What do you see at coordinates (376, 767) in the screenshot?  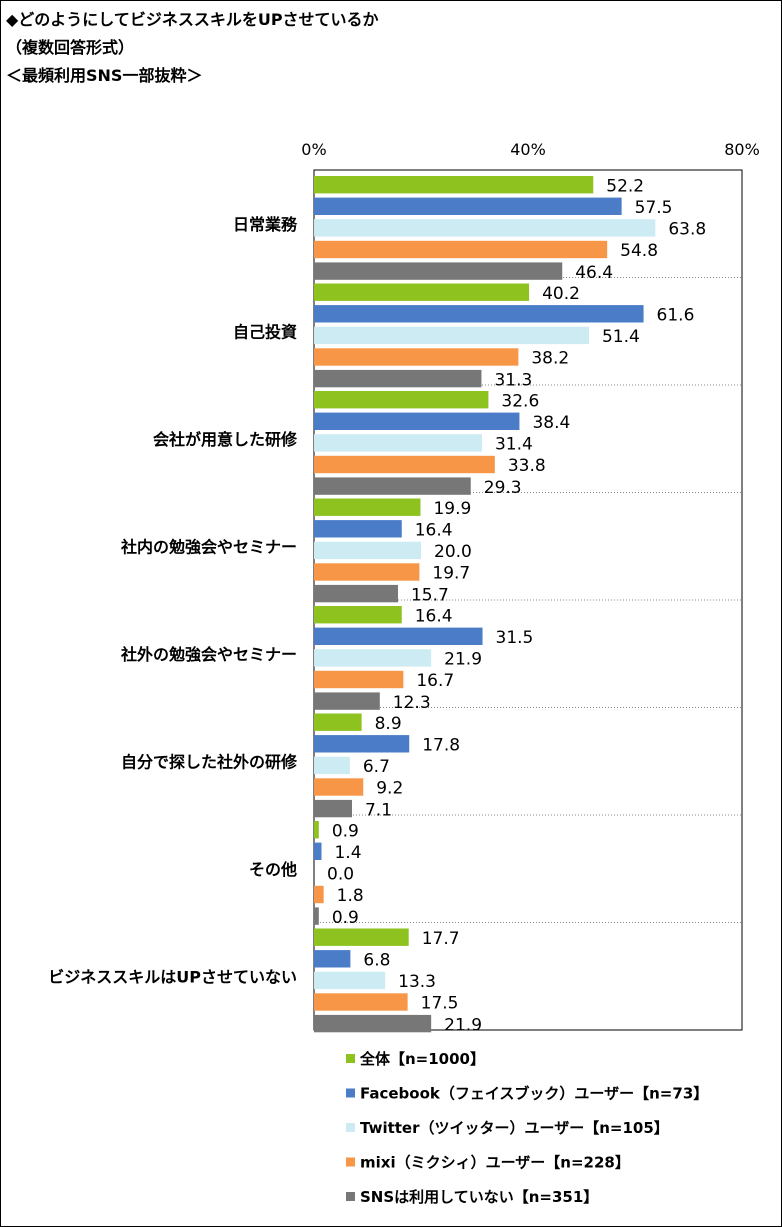 I see `data-label-3-item-5: 6.7` at bounding box center [376, 767].